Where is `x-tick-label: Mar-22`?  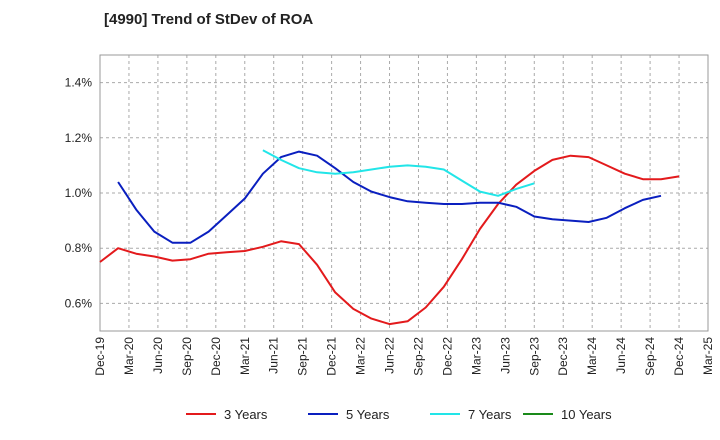 x-tick-label: Mar-22 is located at coordinates (361, 356).